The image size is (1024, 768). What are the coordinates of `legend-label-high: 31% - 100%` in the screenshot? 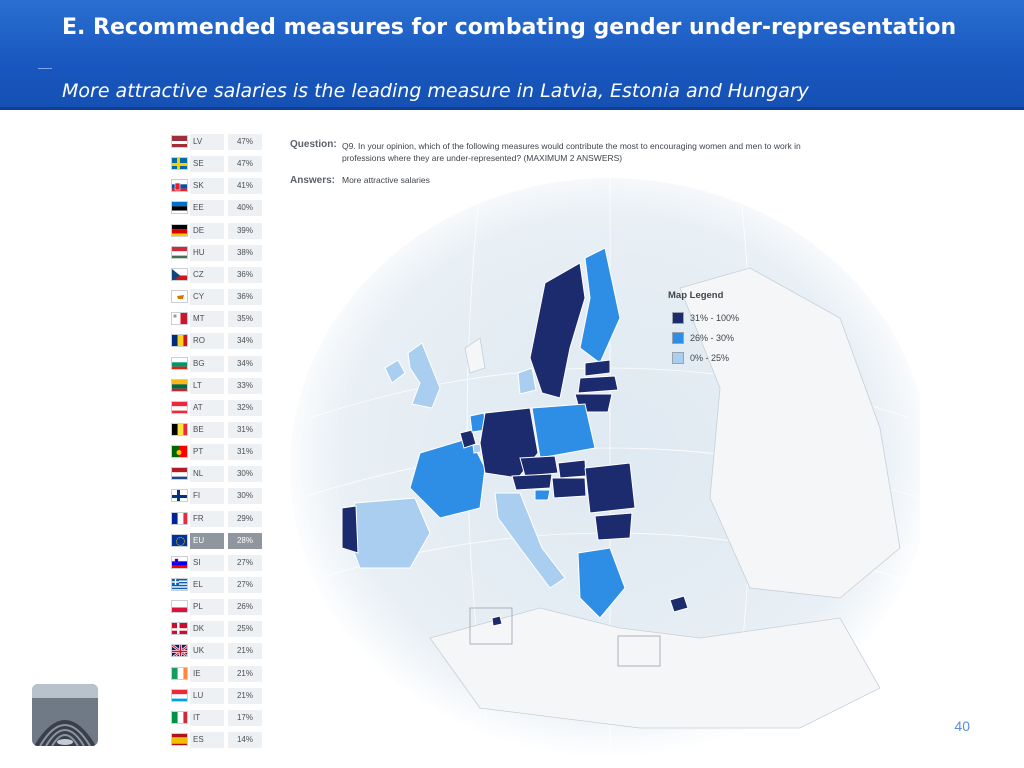 It's located at (715, 318).